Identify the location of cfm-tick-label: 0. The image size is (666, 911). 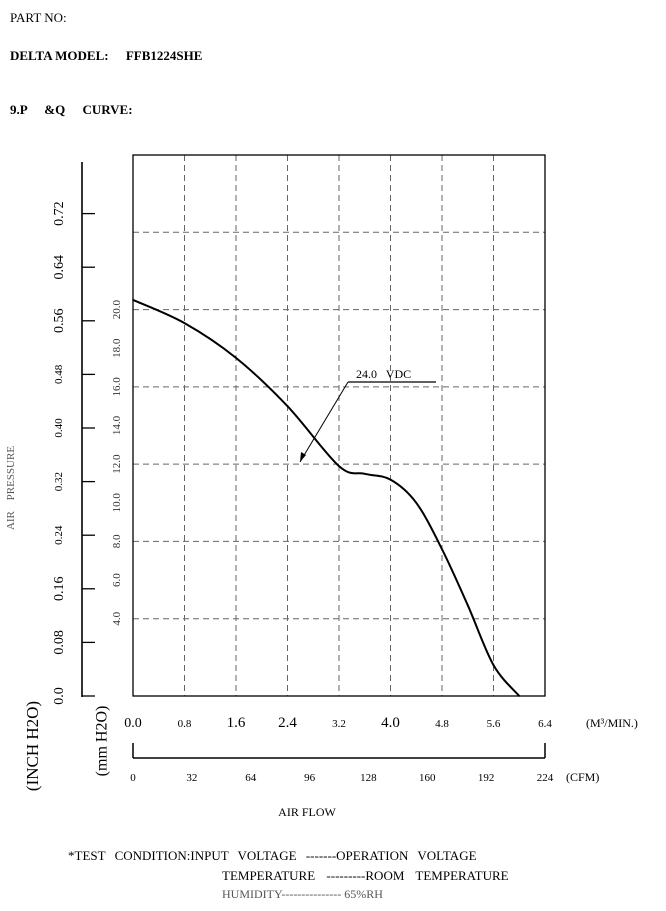
(133, 778).